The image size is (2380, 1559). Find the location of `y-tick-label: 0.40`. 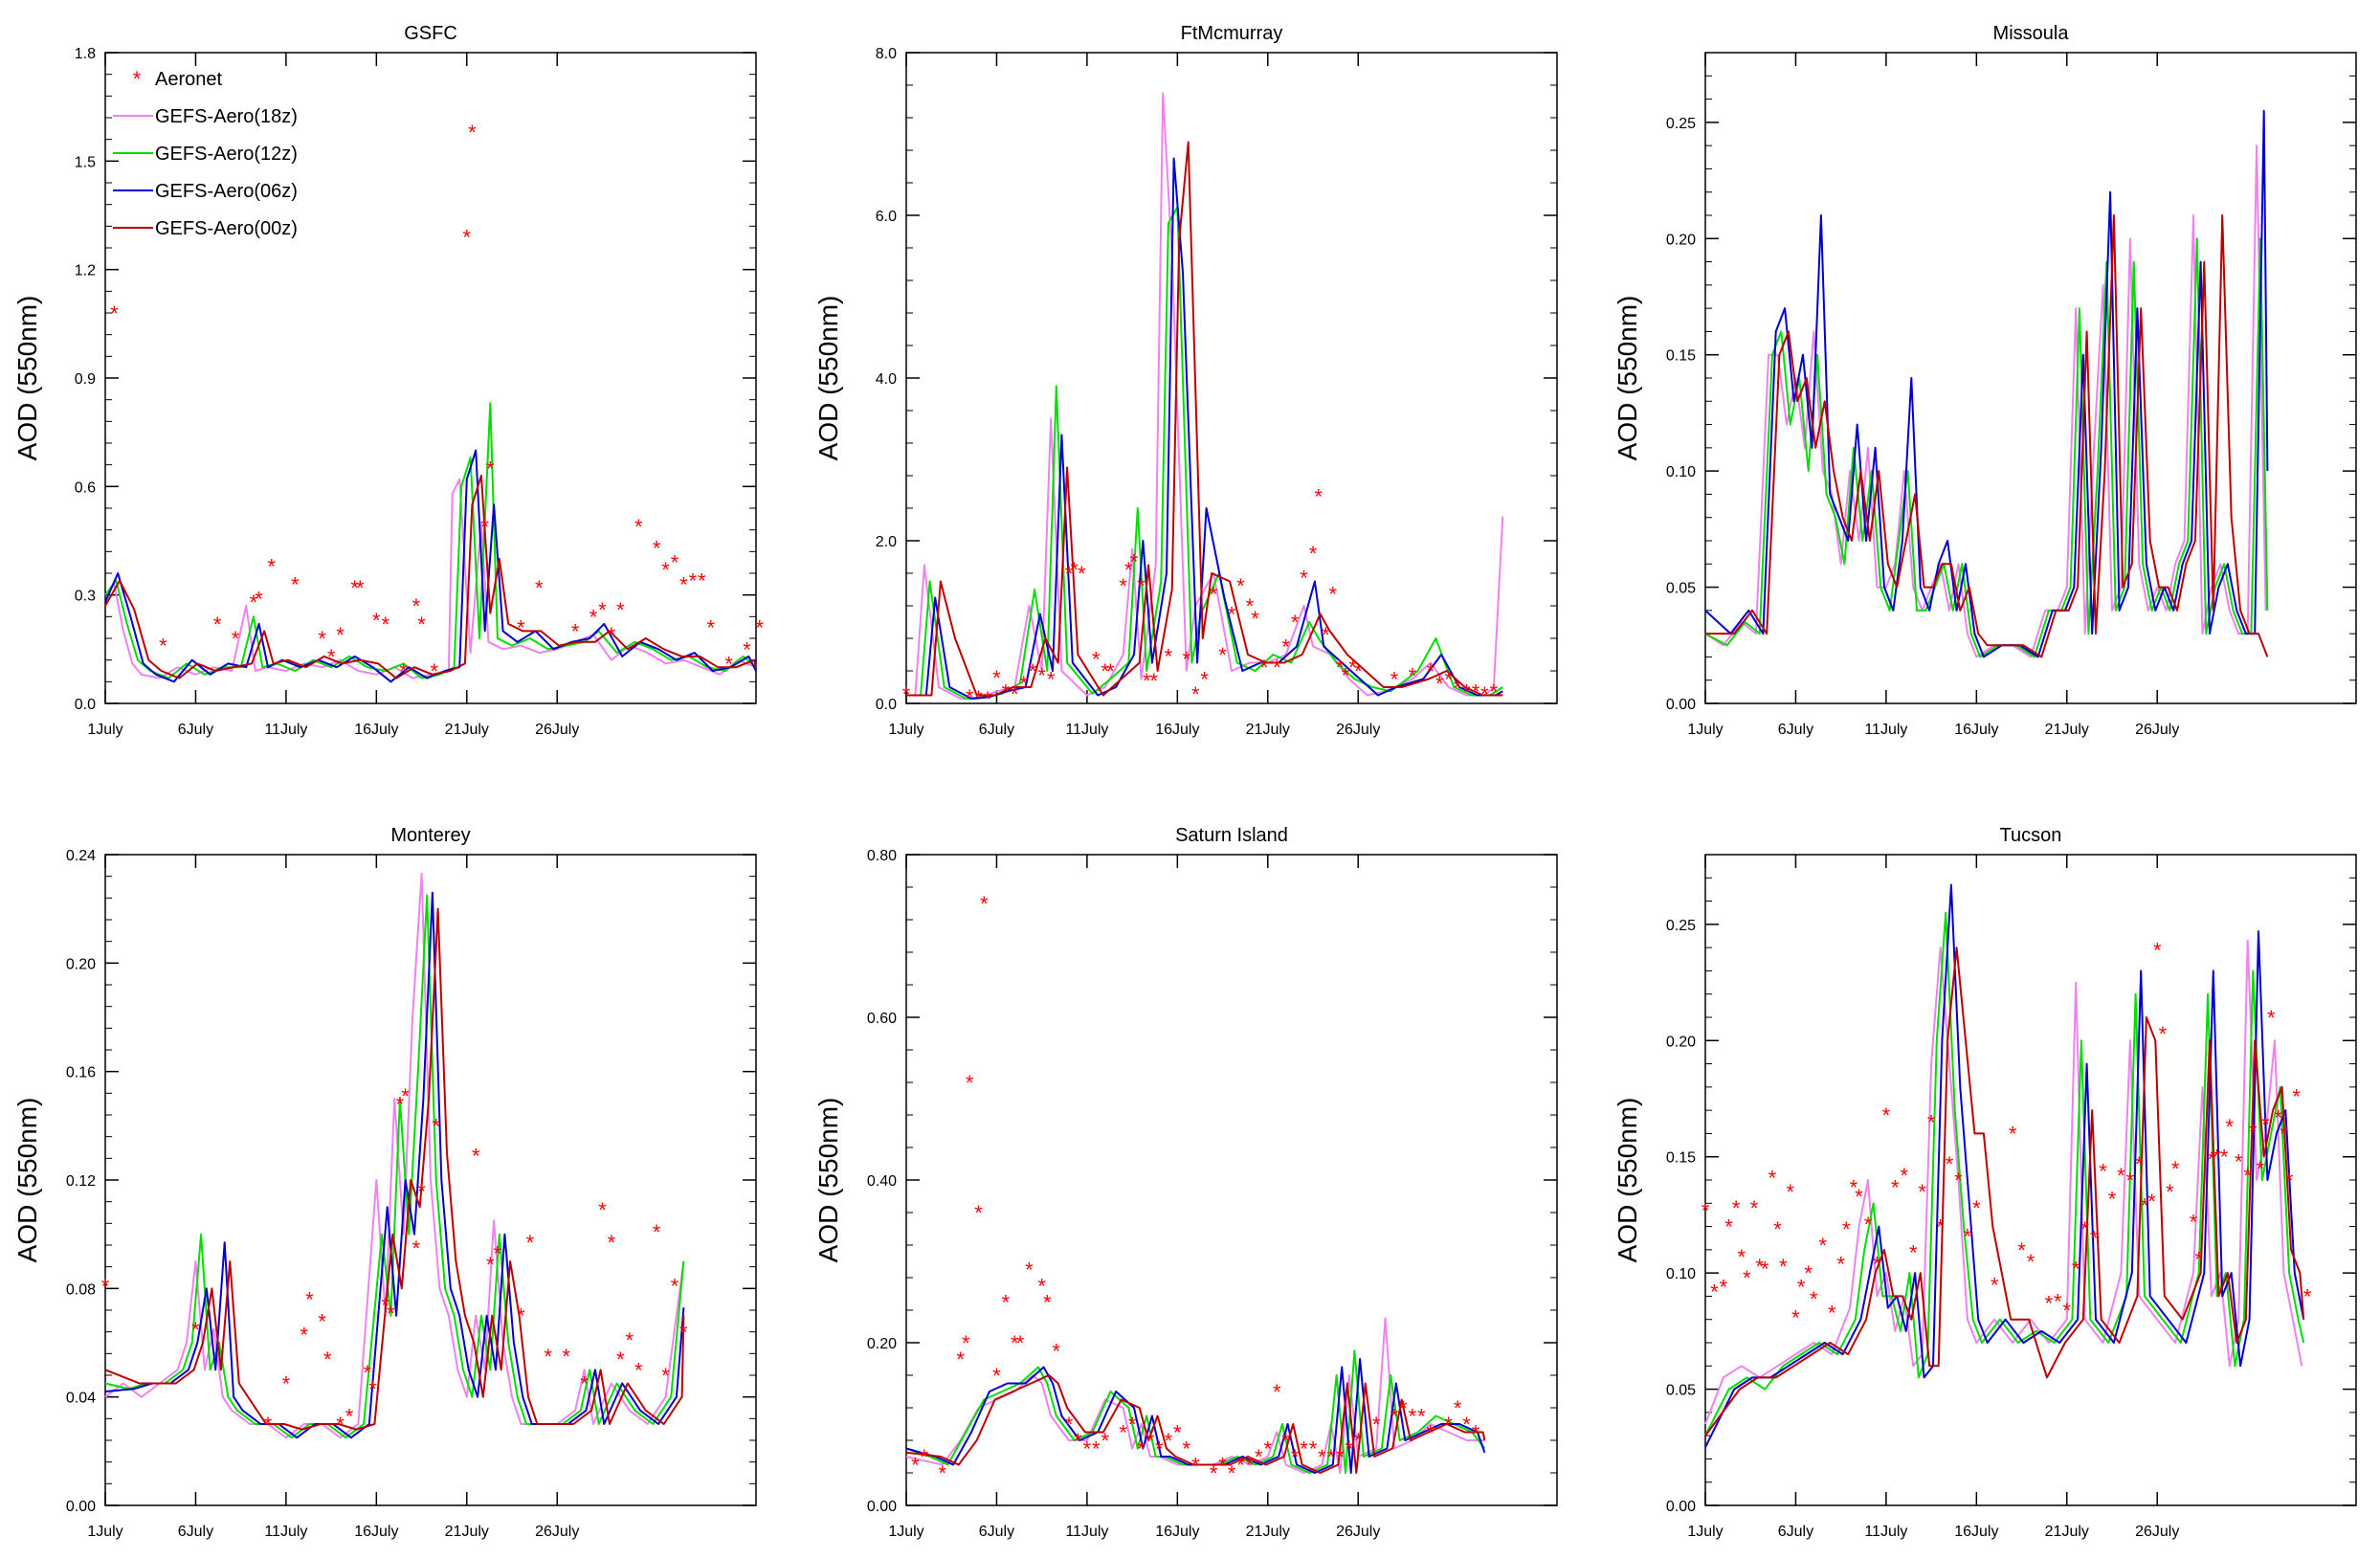

y-tick-label: 0.40 is located at coordinates (882, 1181).